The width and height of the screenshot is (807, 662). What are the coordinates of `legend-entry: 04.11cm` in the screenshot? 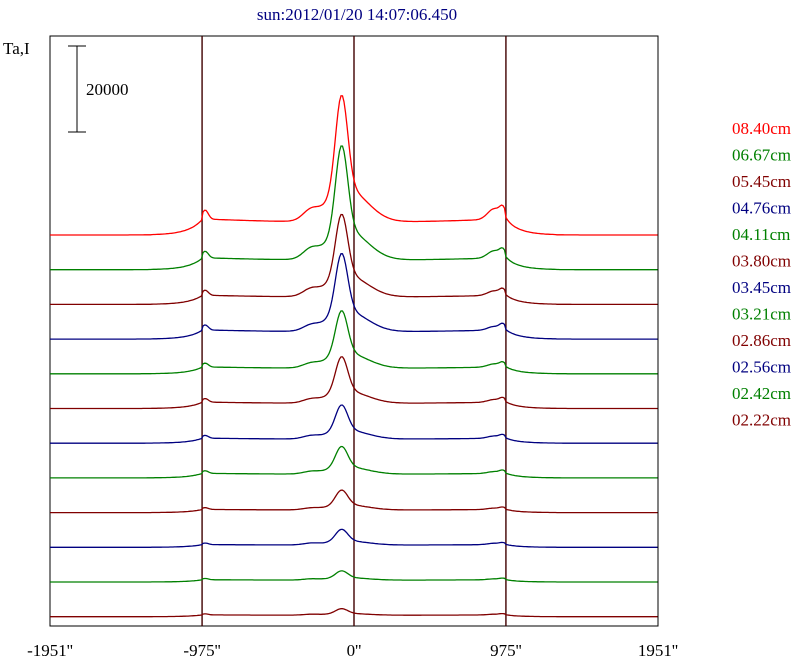 It's located at (761, 234).